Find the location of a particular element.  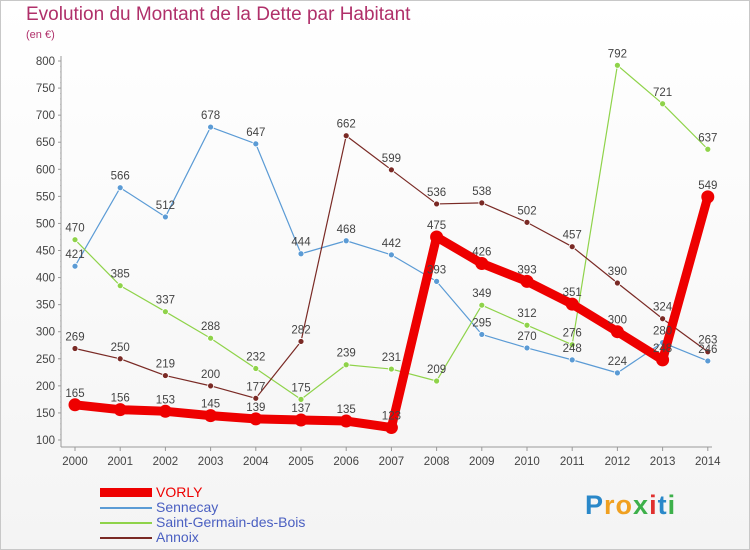

data-label: 312 is located at coordinates (526, 314).